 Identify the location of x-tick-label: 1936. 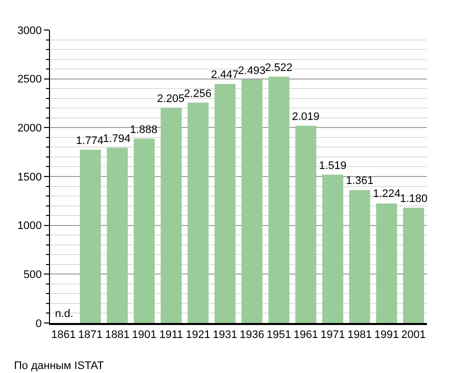
(252, 334).